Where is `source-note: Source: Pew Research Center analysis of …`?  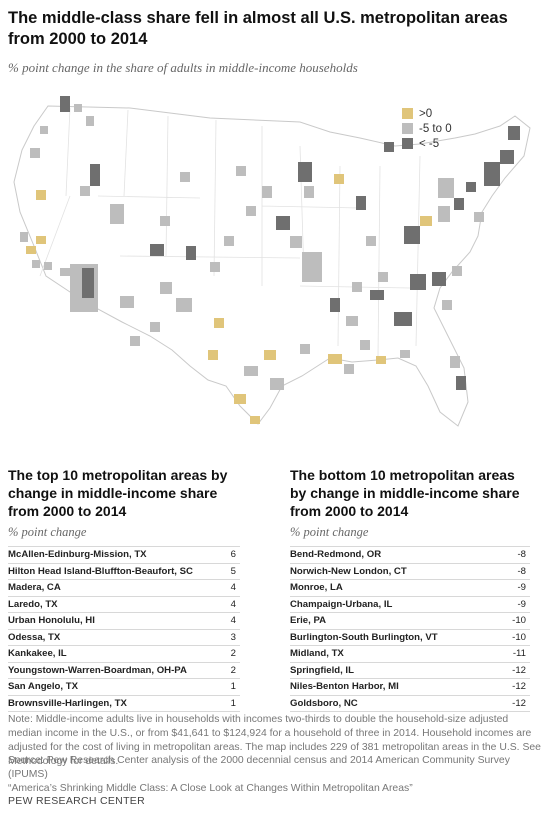 source-note: Source: Pew Research Center analysis of … is located at coordinates (276, 775).